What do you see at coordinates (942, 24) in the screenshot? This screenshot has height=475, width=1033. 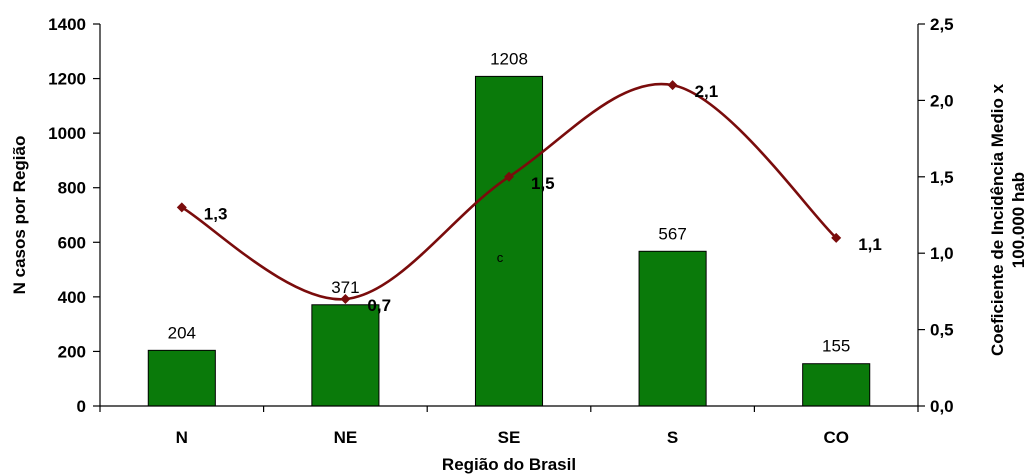 I see `right-y-tick-label: 2,5` at bounding box center [942, 24].